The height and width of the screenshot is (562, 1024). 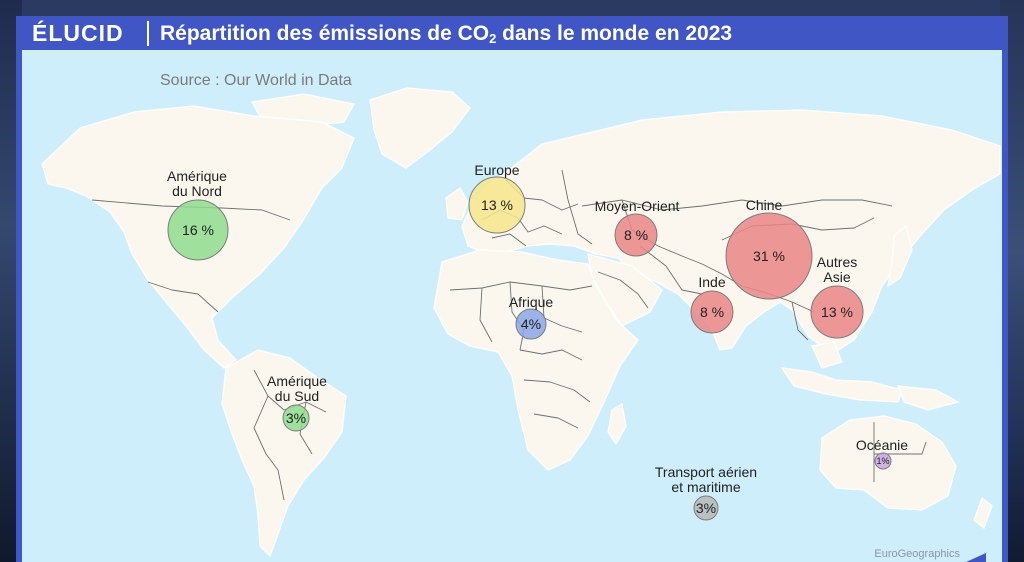 I want to click on europe-bubble, so click(x=497, y=205).